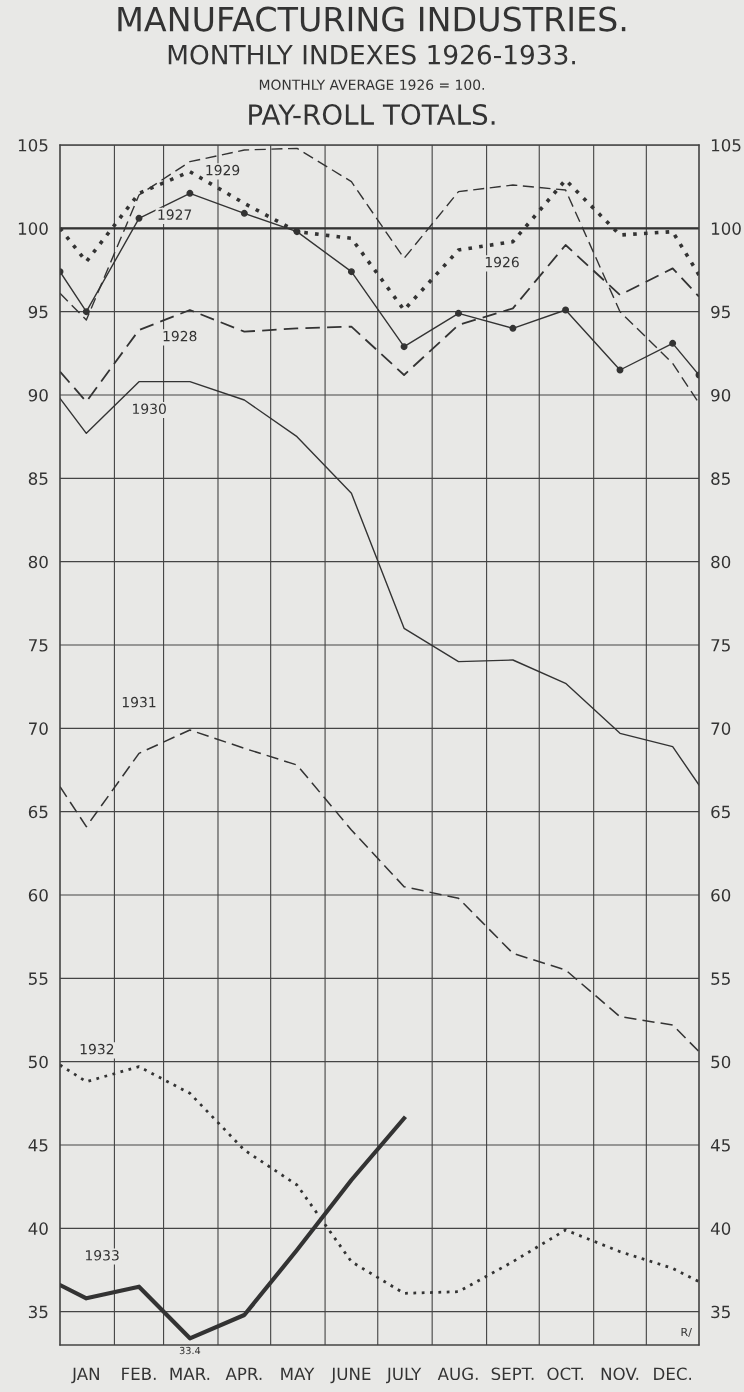  I want to click on x-tick-label: SEPT., so click(512, 1374).